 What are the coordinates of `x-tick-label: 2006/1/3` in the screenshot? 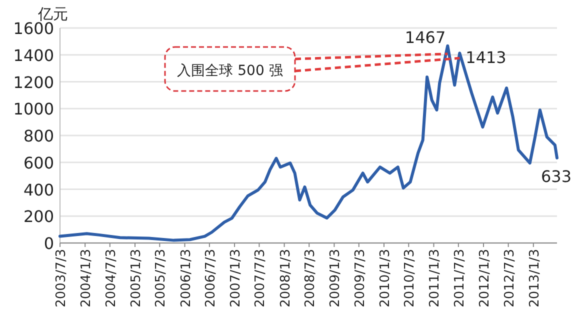 It's located at (186, 278).